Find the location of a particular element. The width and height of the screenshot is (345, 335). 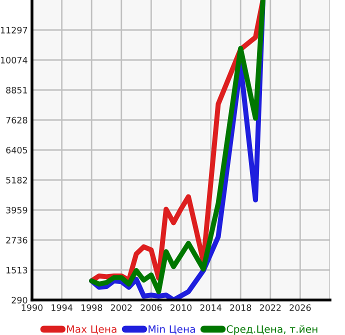

x-tick-label: 1994 is located at coordinates (62, 307).